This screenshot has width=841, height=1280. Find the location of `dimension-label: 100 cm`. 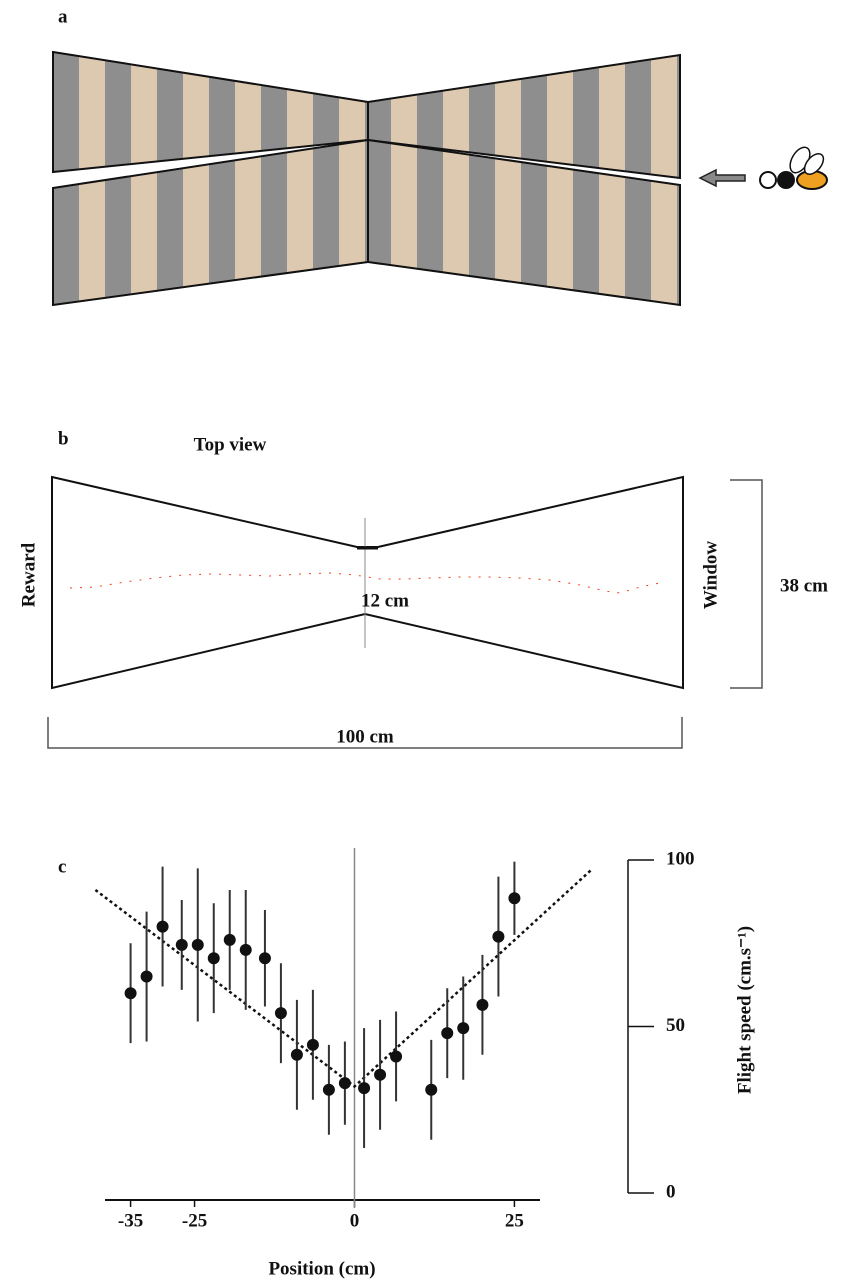

dimension-label: 100 cm is located at coordinates (365, 736).